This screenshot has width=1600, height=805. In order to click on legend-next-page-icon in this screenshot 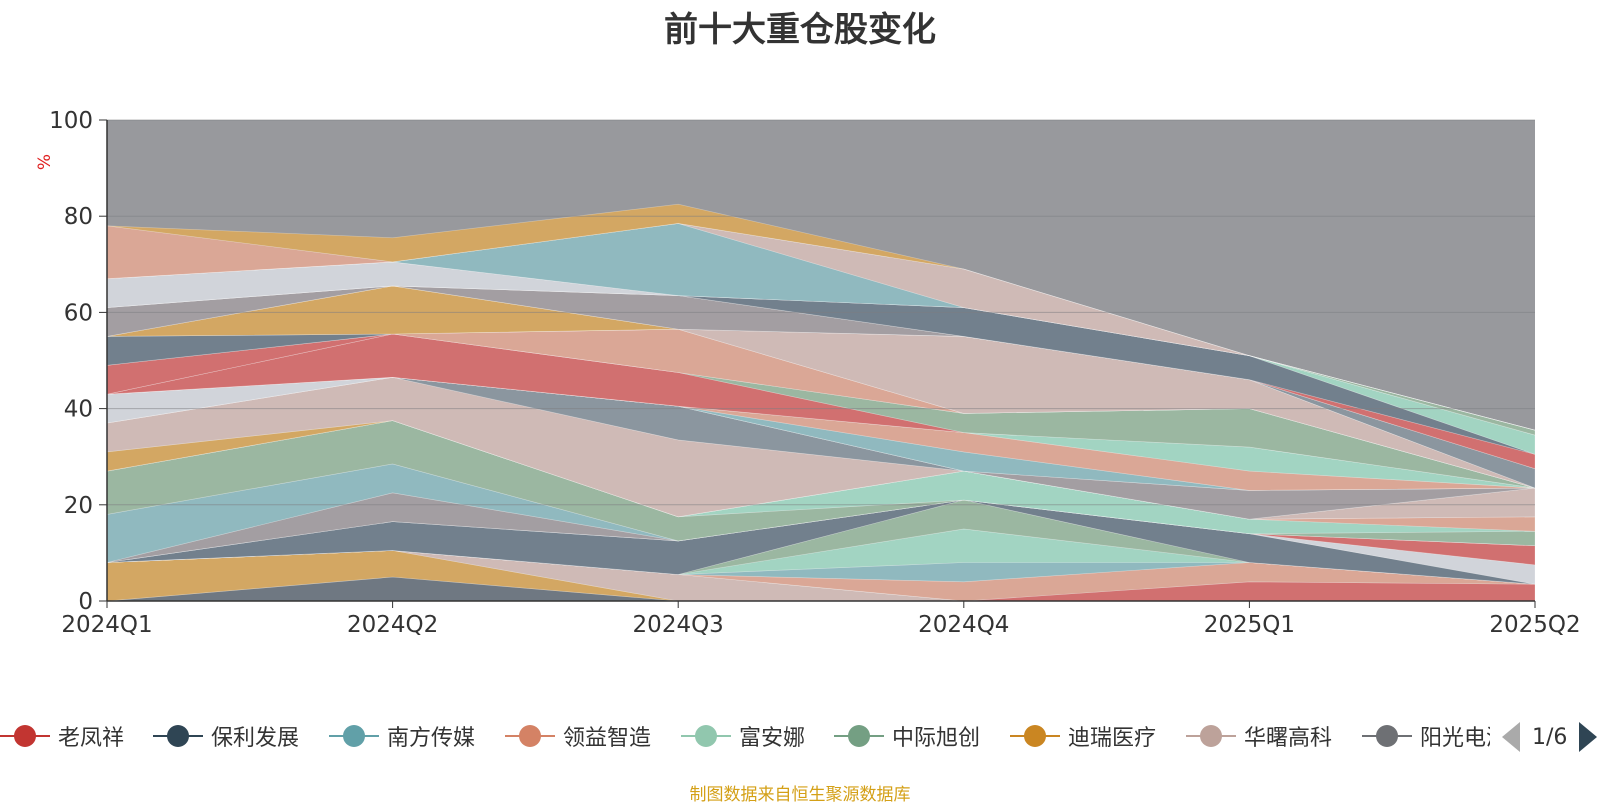, I will do `click(1588, 737)`.